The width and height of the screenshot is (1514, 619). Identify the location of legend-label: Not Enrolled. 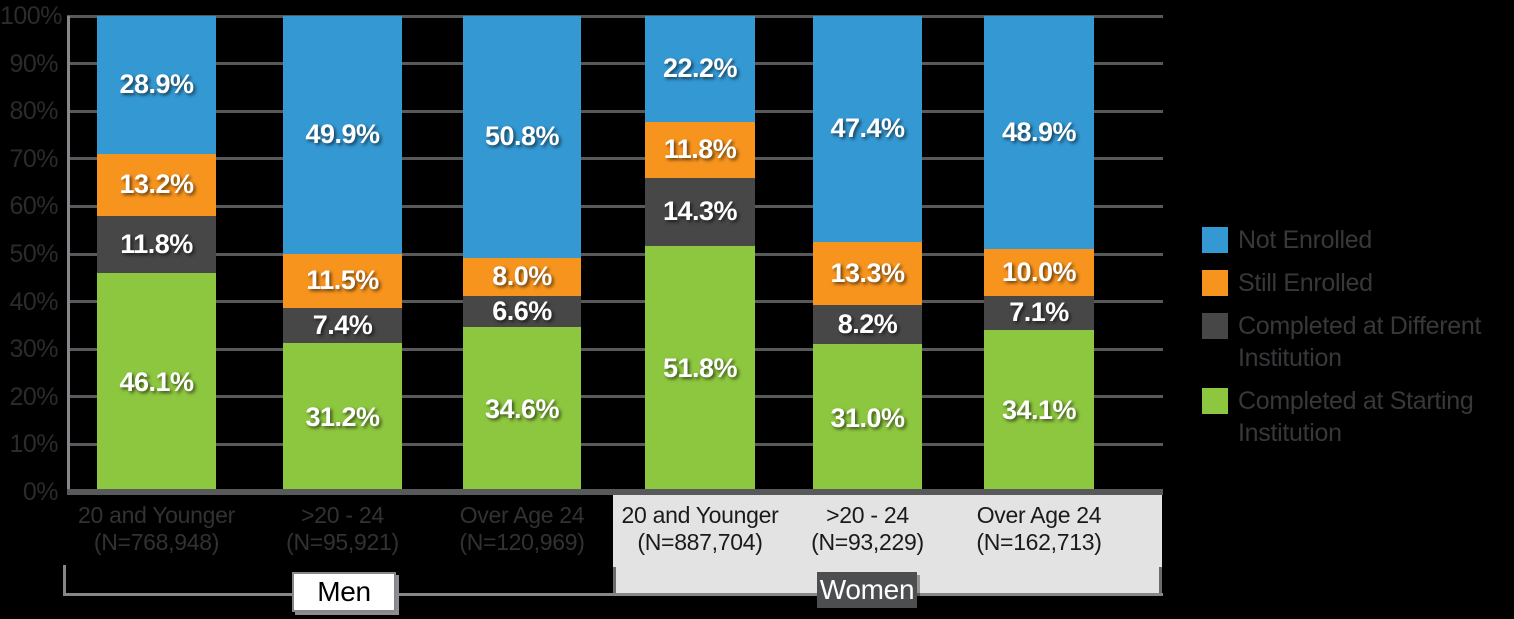
(1305, 240).